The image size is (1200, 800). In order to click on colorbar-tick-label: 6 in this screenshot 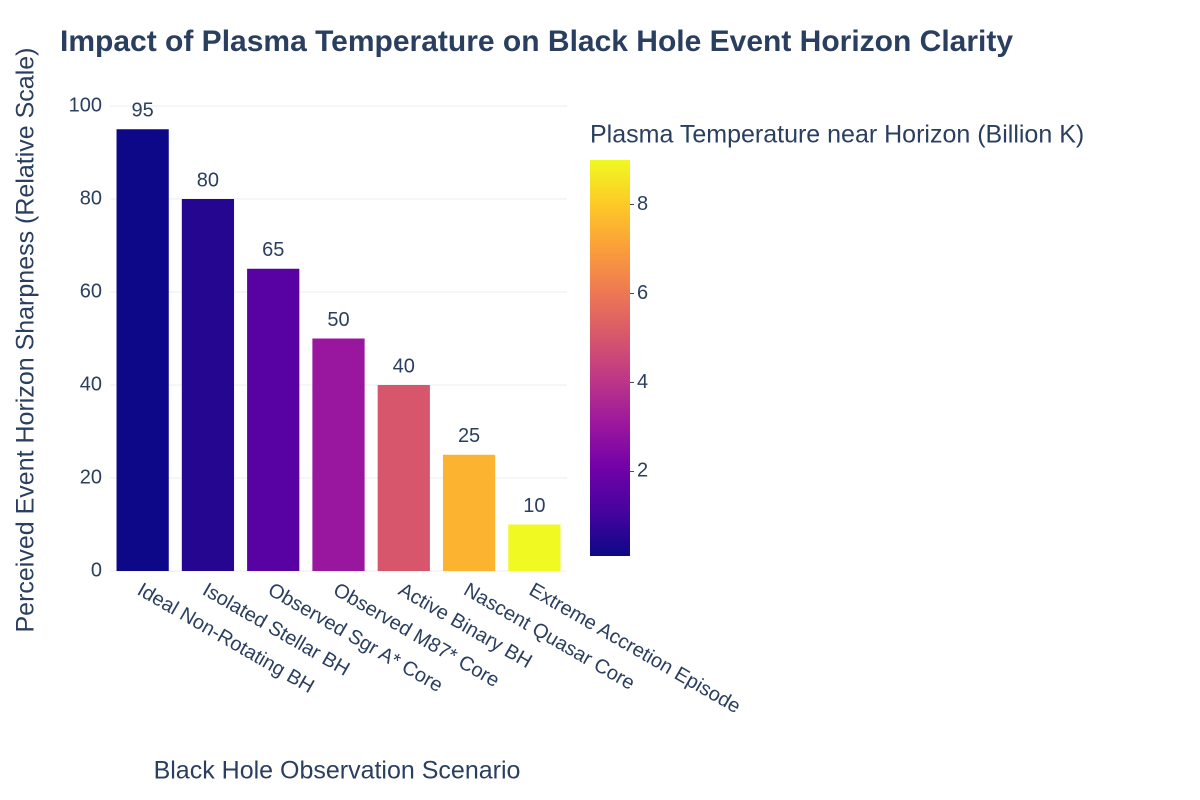, I will do `click(642, 293)`.